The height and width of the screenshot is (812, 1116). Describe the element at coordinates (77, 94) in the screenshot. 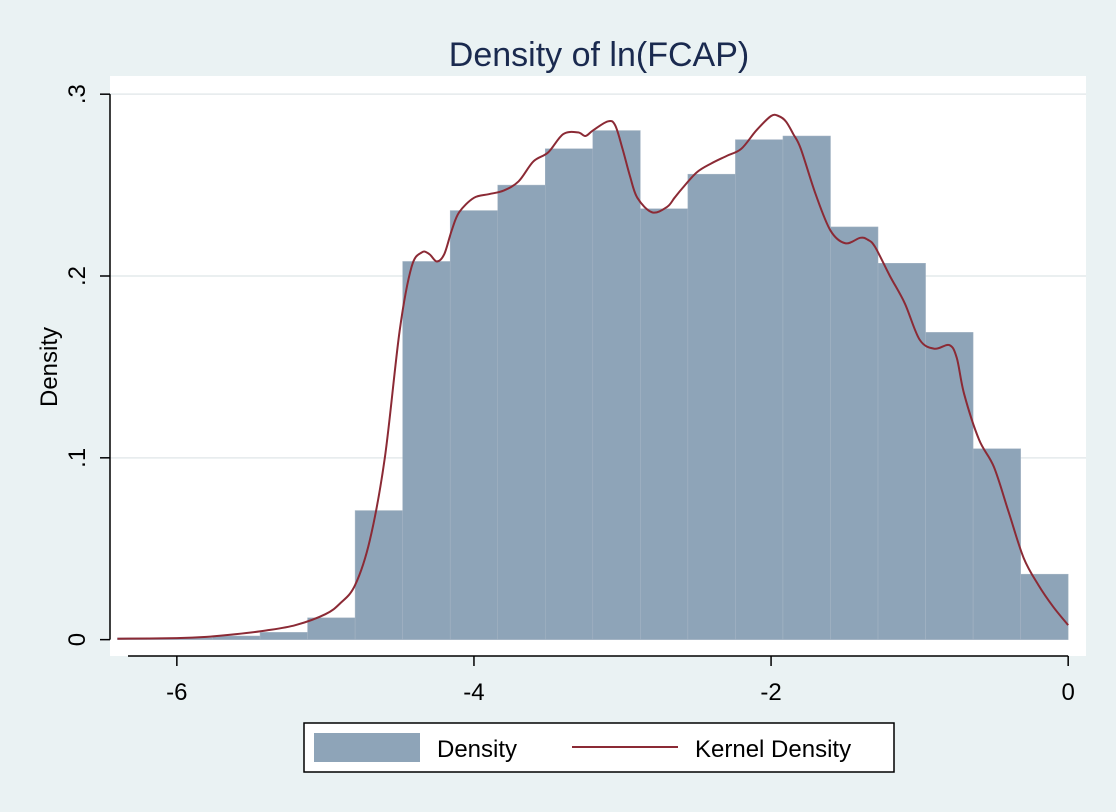

I see `y-tick-label: .3` at that location.